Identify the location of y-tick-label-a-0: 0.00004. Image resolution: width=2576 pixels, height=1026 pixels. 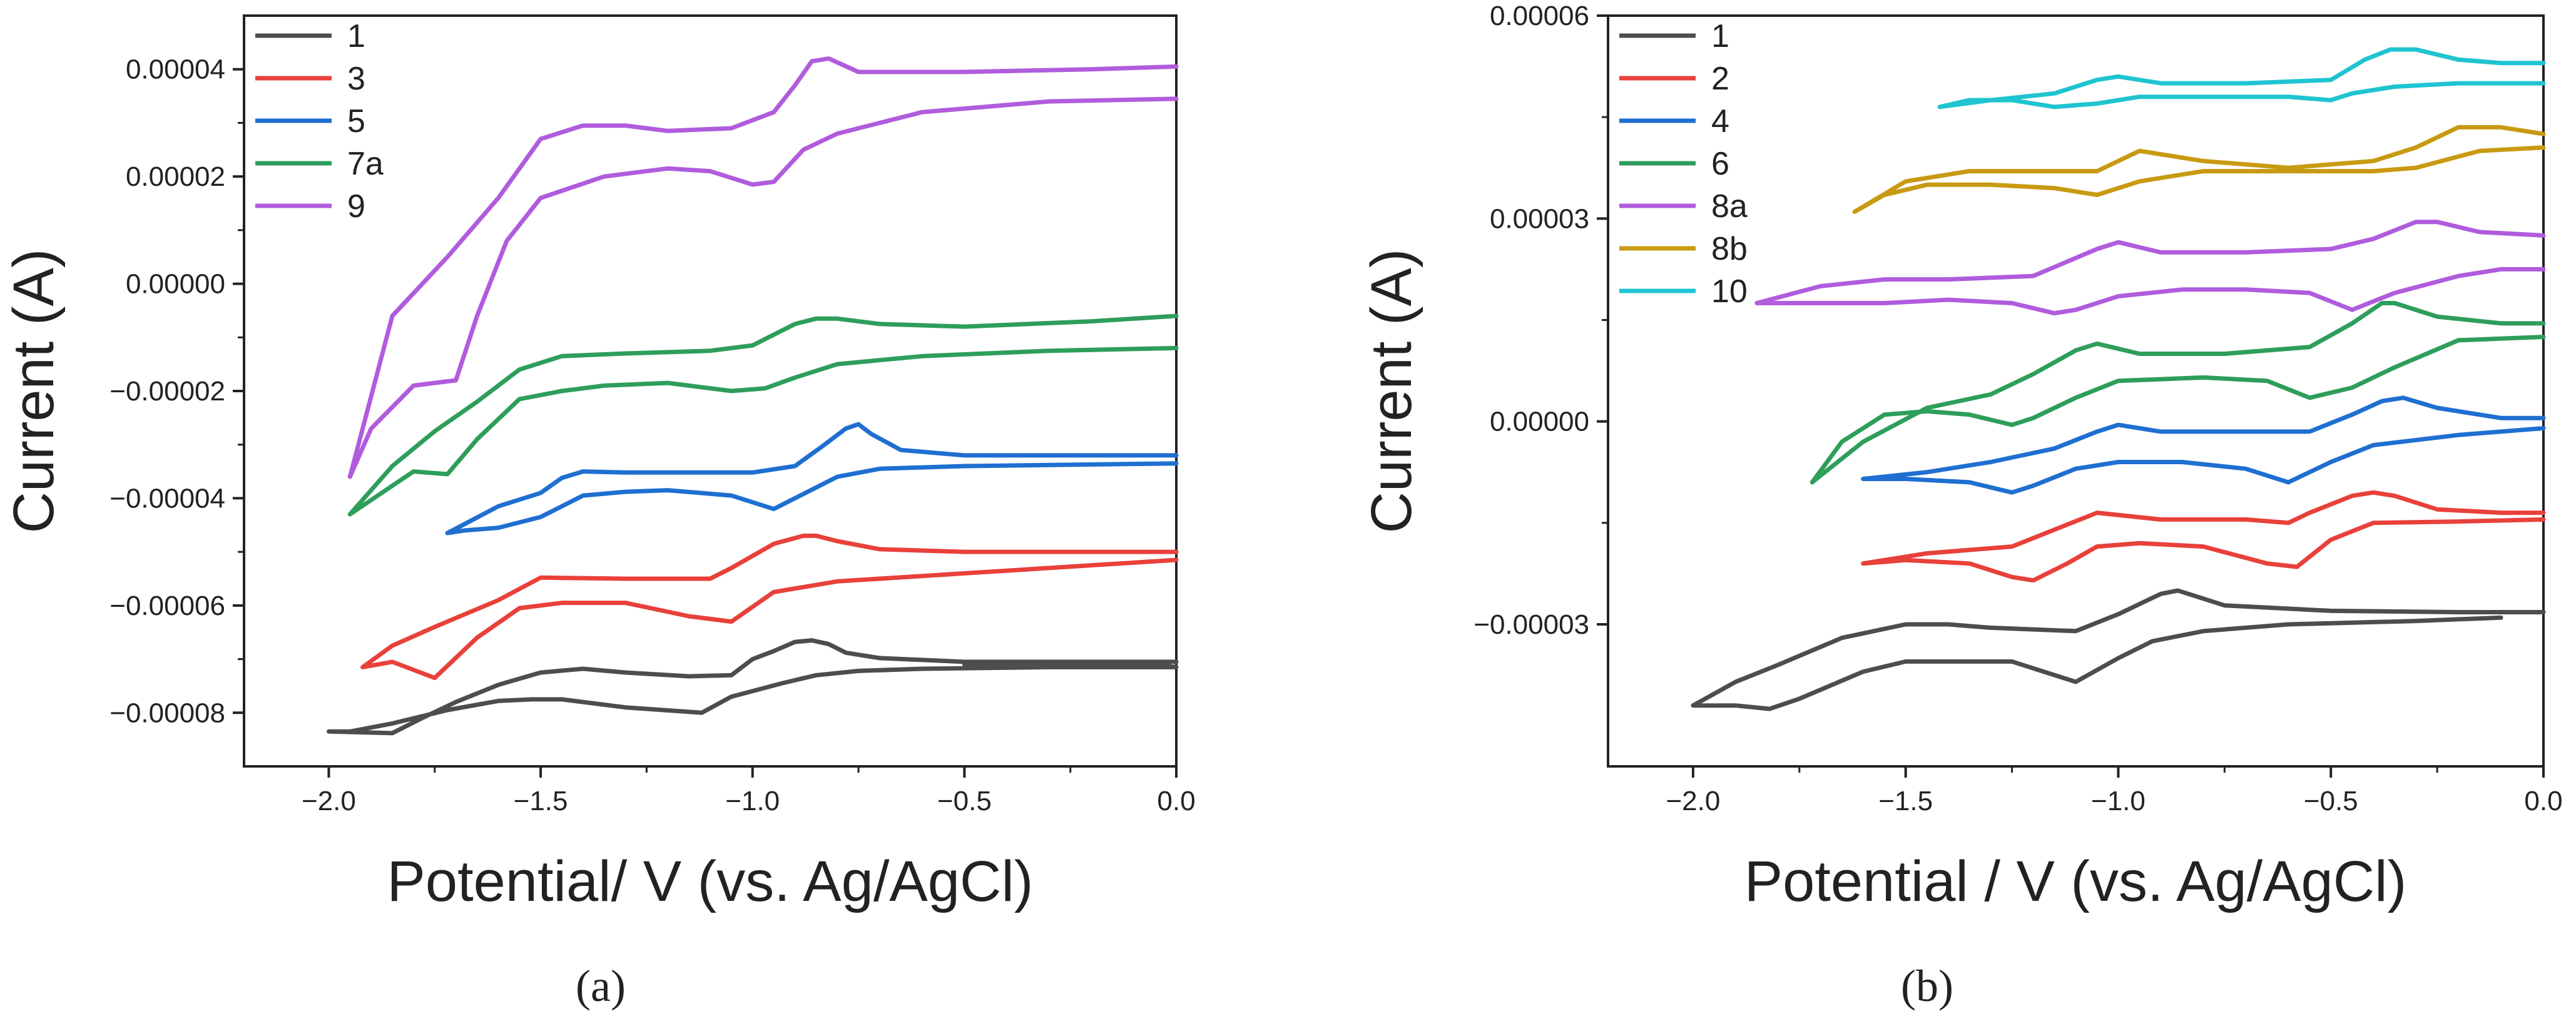
(176, 69).